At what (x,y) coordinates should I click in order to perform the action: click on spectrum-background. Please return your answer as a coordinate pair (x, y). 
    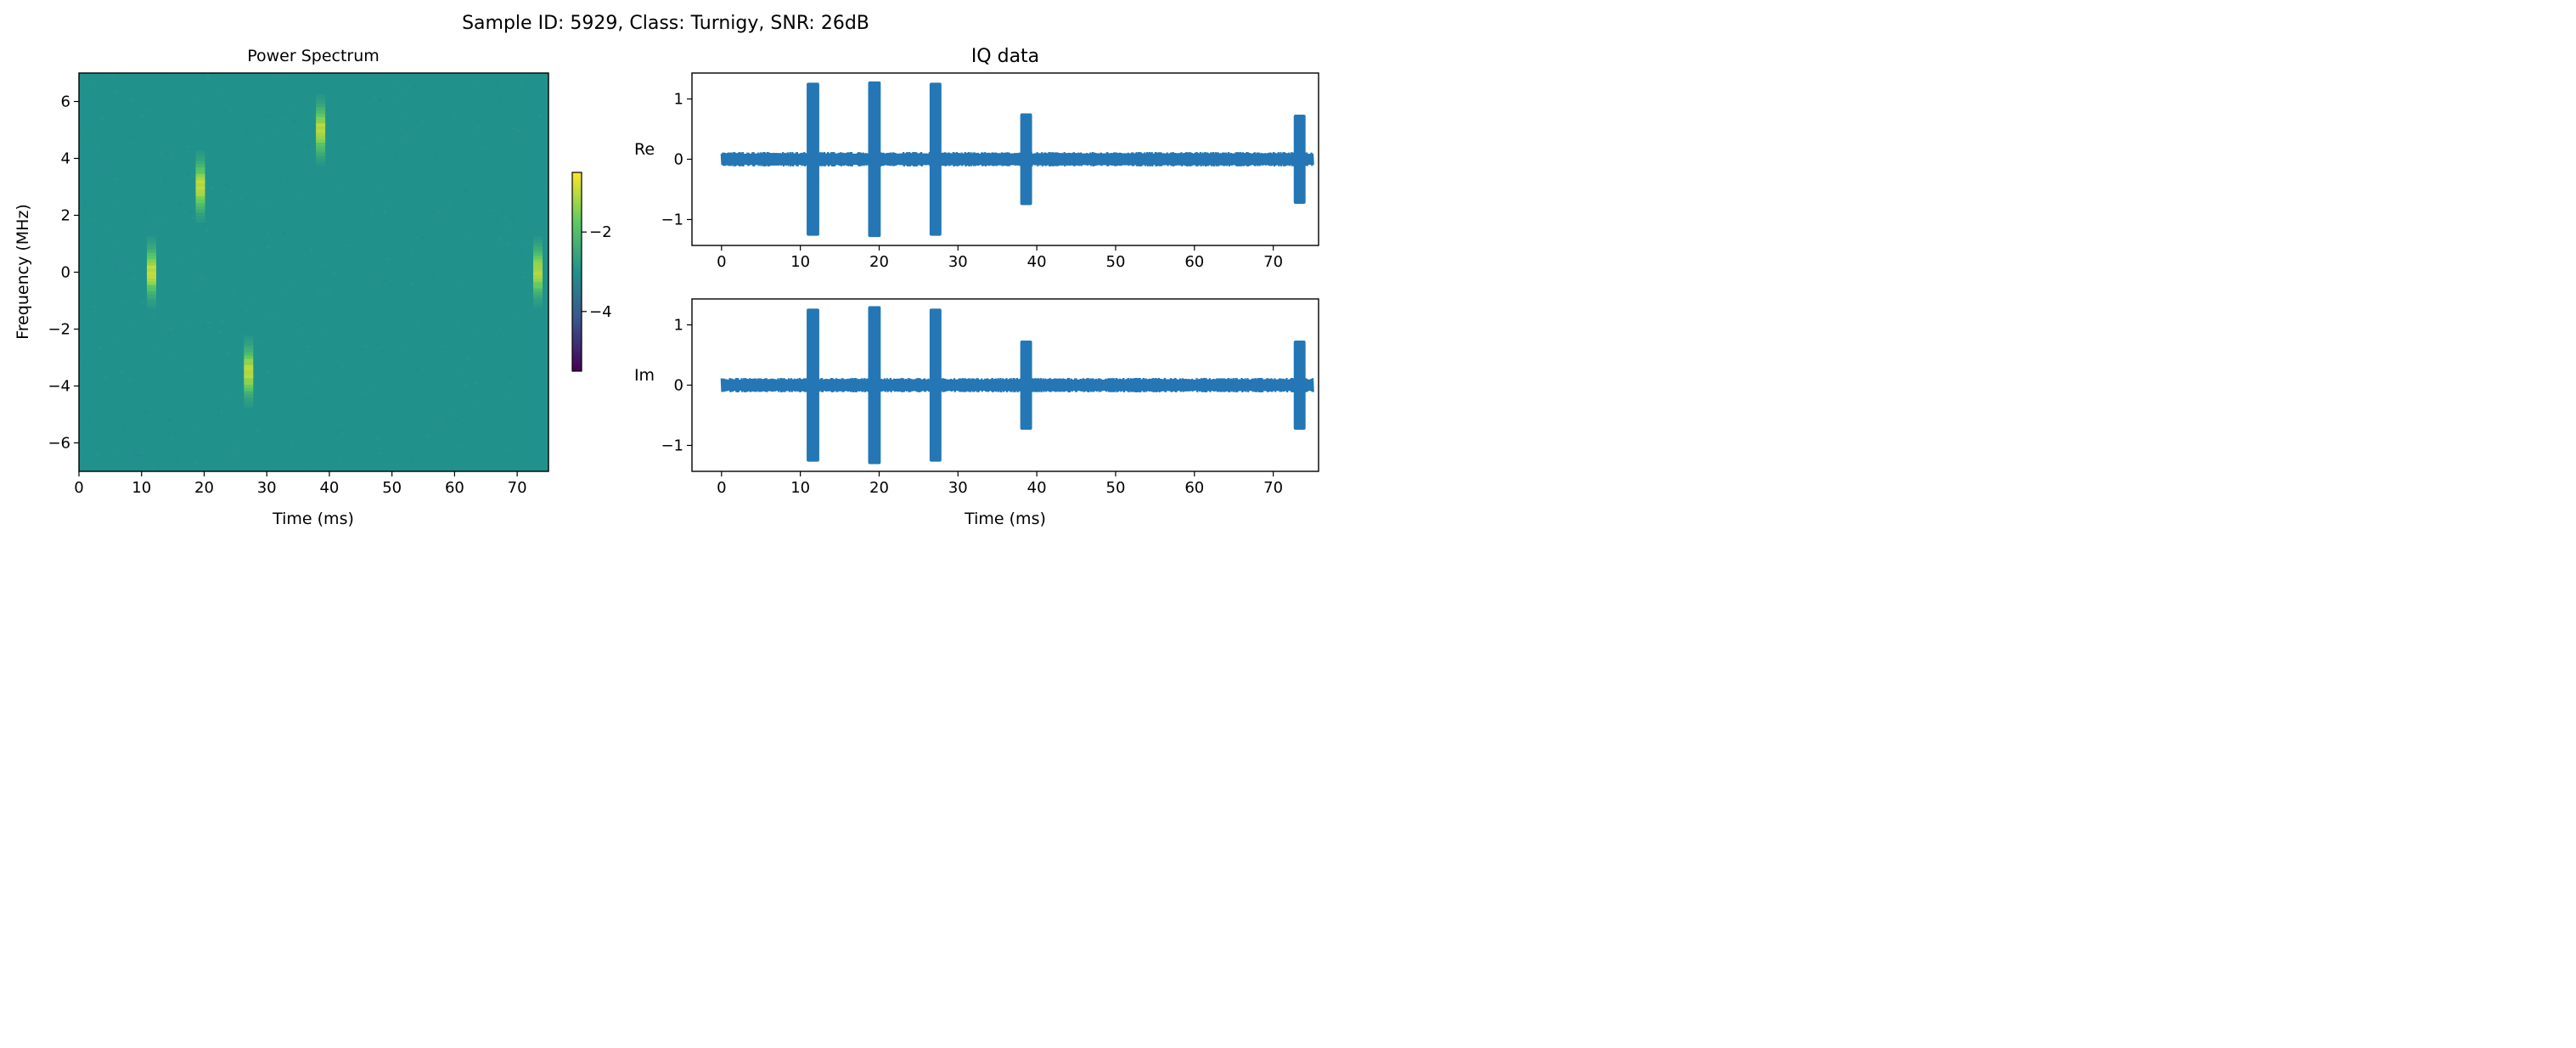
    Looking at the image, I should click on (313, 272).